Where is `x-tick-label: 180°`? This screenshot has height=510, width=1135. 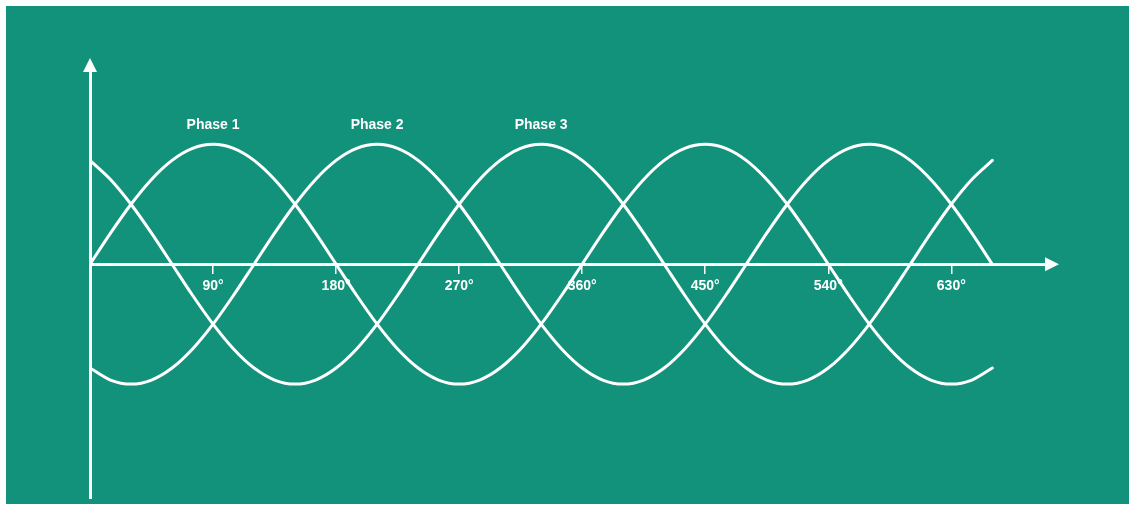 x-tick-label: 180° is located at coordinates (336, 285).